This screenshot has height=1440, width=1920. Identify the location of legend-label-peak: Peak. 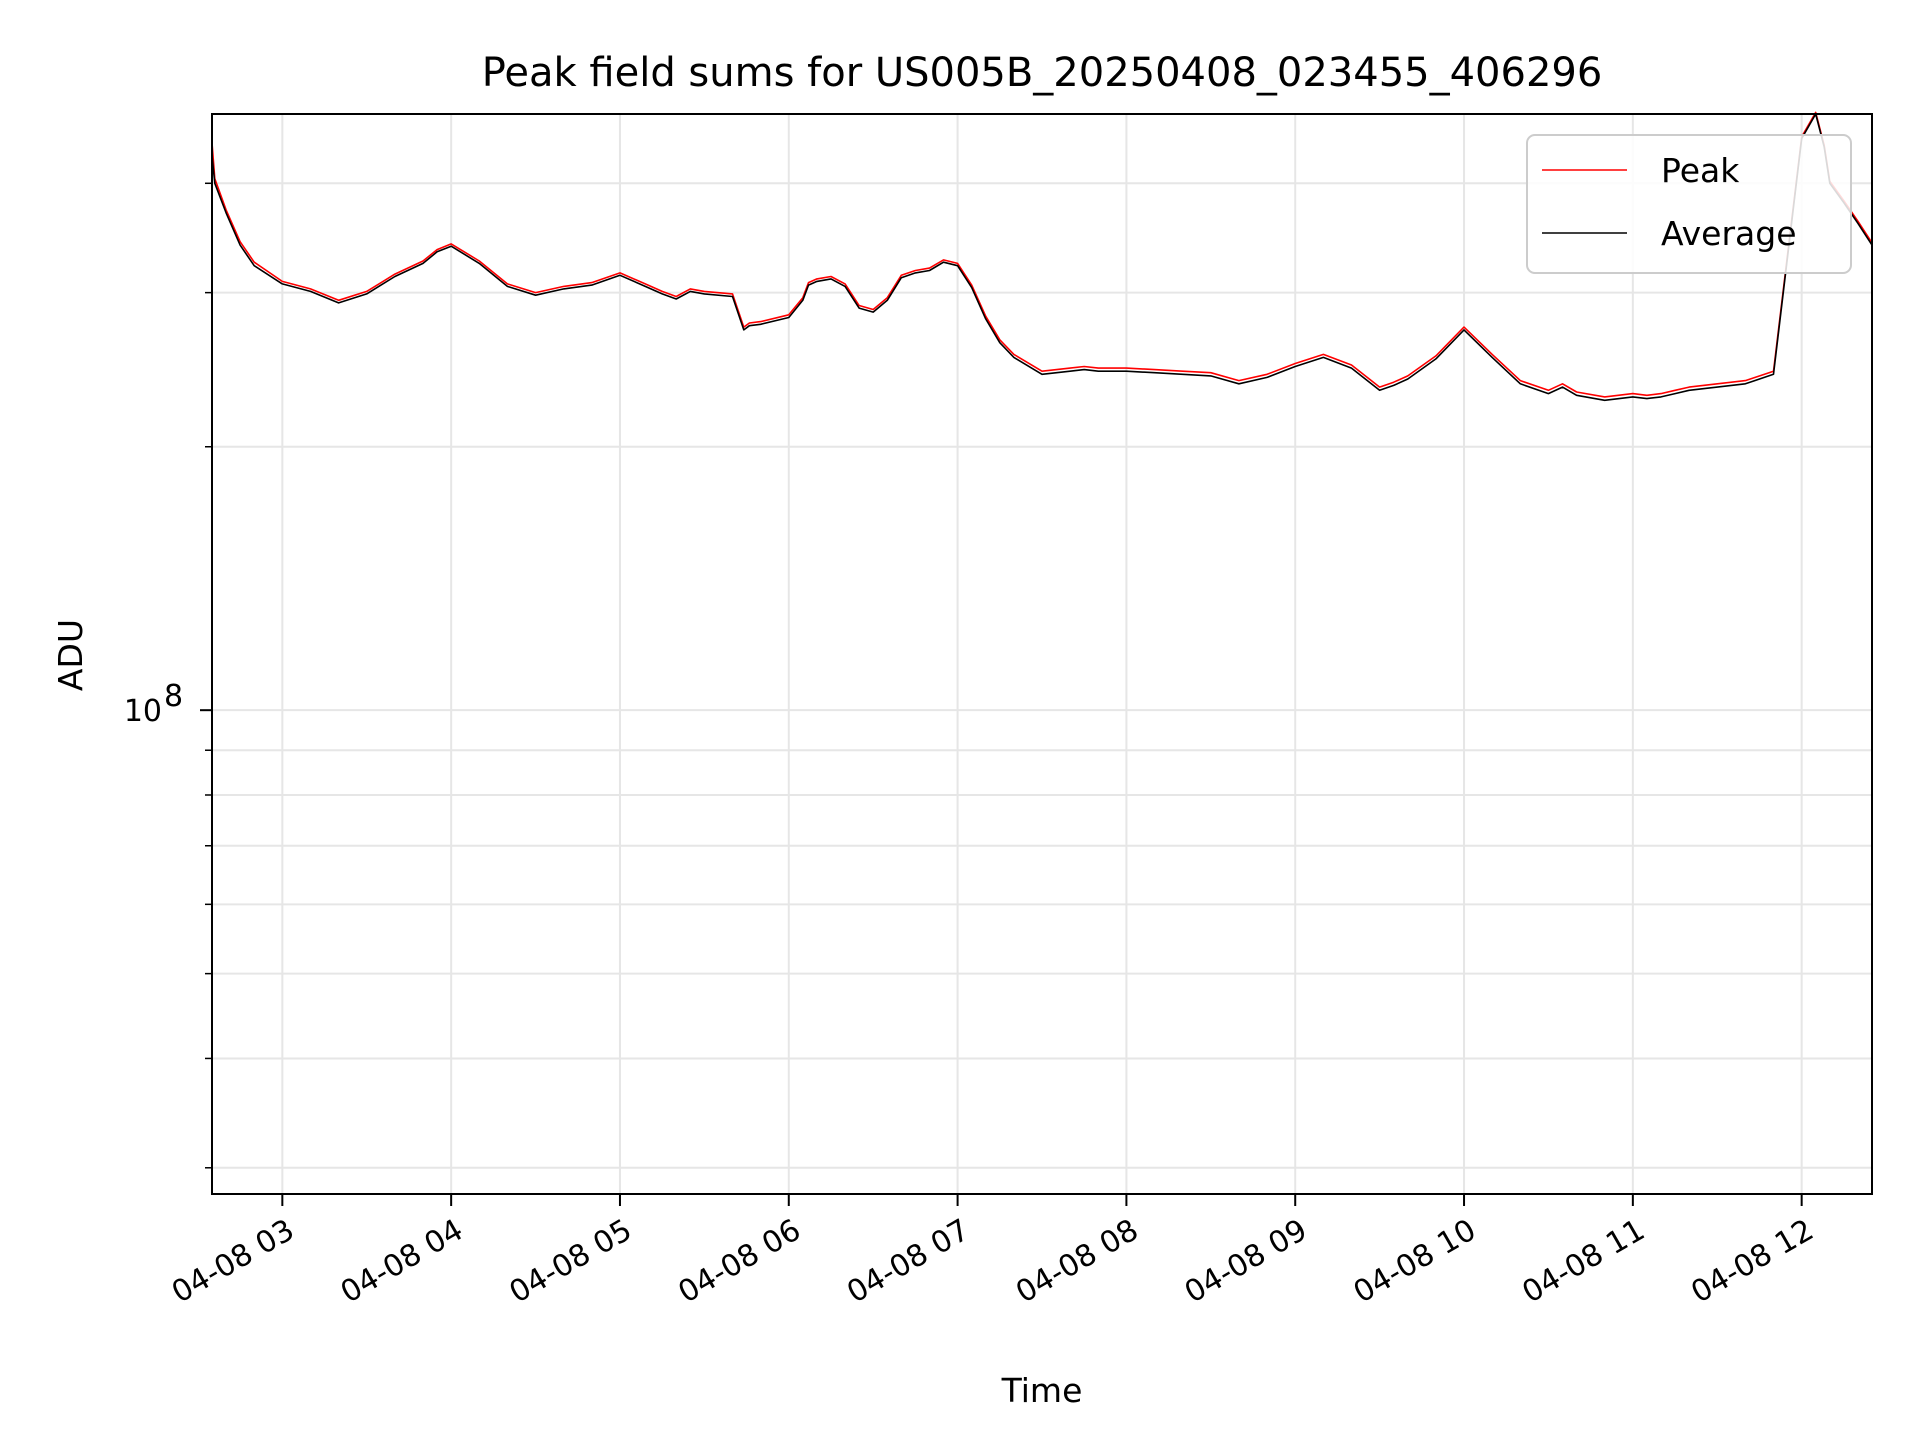
(1700, 170).